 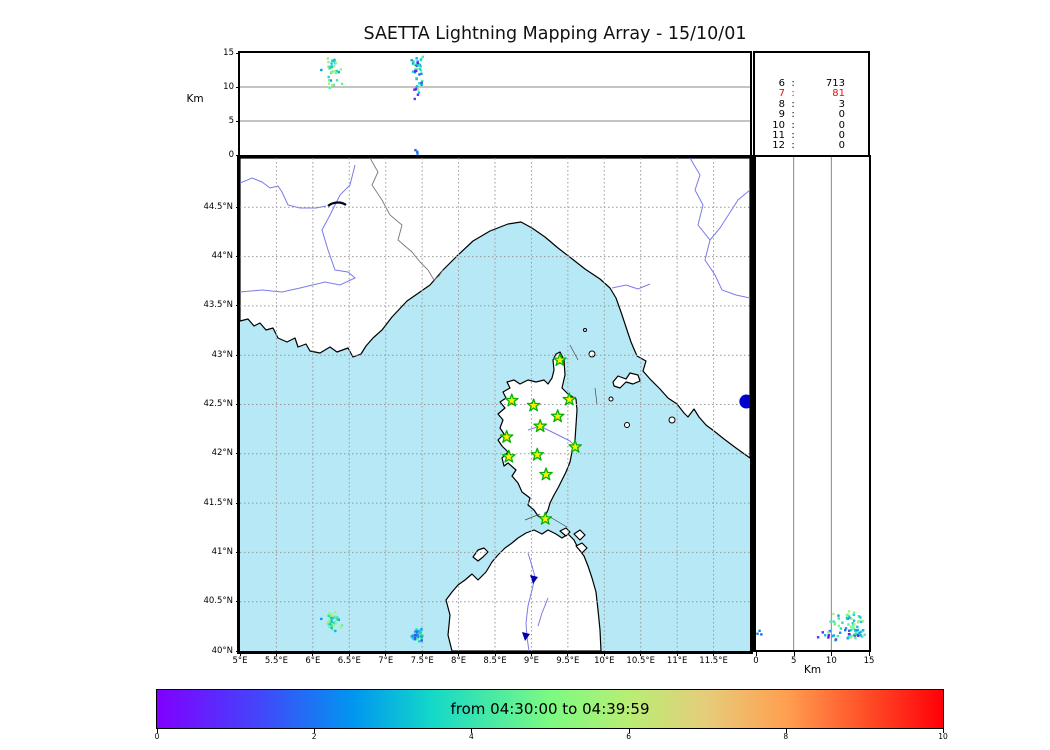 What do you see at coordinates (943, 736) in the screenshot?
I see `colorbar-tick-label: 10` at bounding box center [943, 736].